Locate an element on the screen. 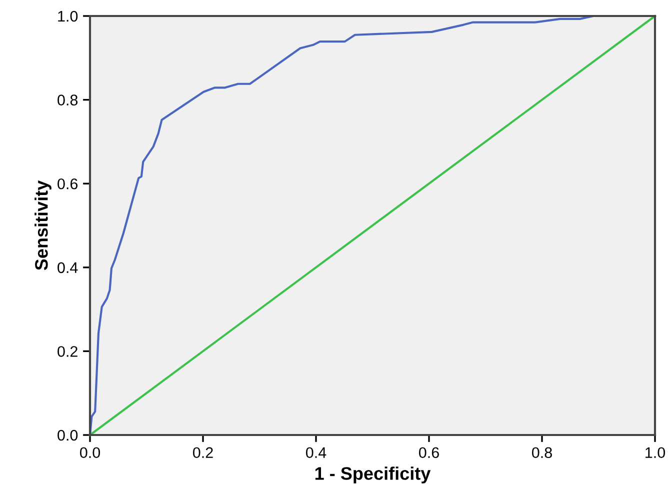 Image resolution: width=669 pixels, height=499 pixels. x-tick-label: 0.4 is located at coordinates (316, 452).